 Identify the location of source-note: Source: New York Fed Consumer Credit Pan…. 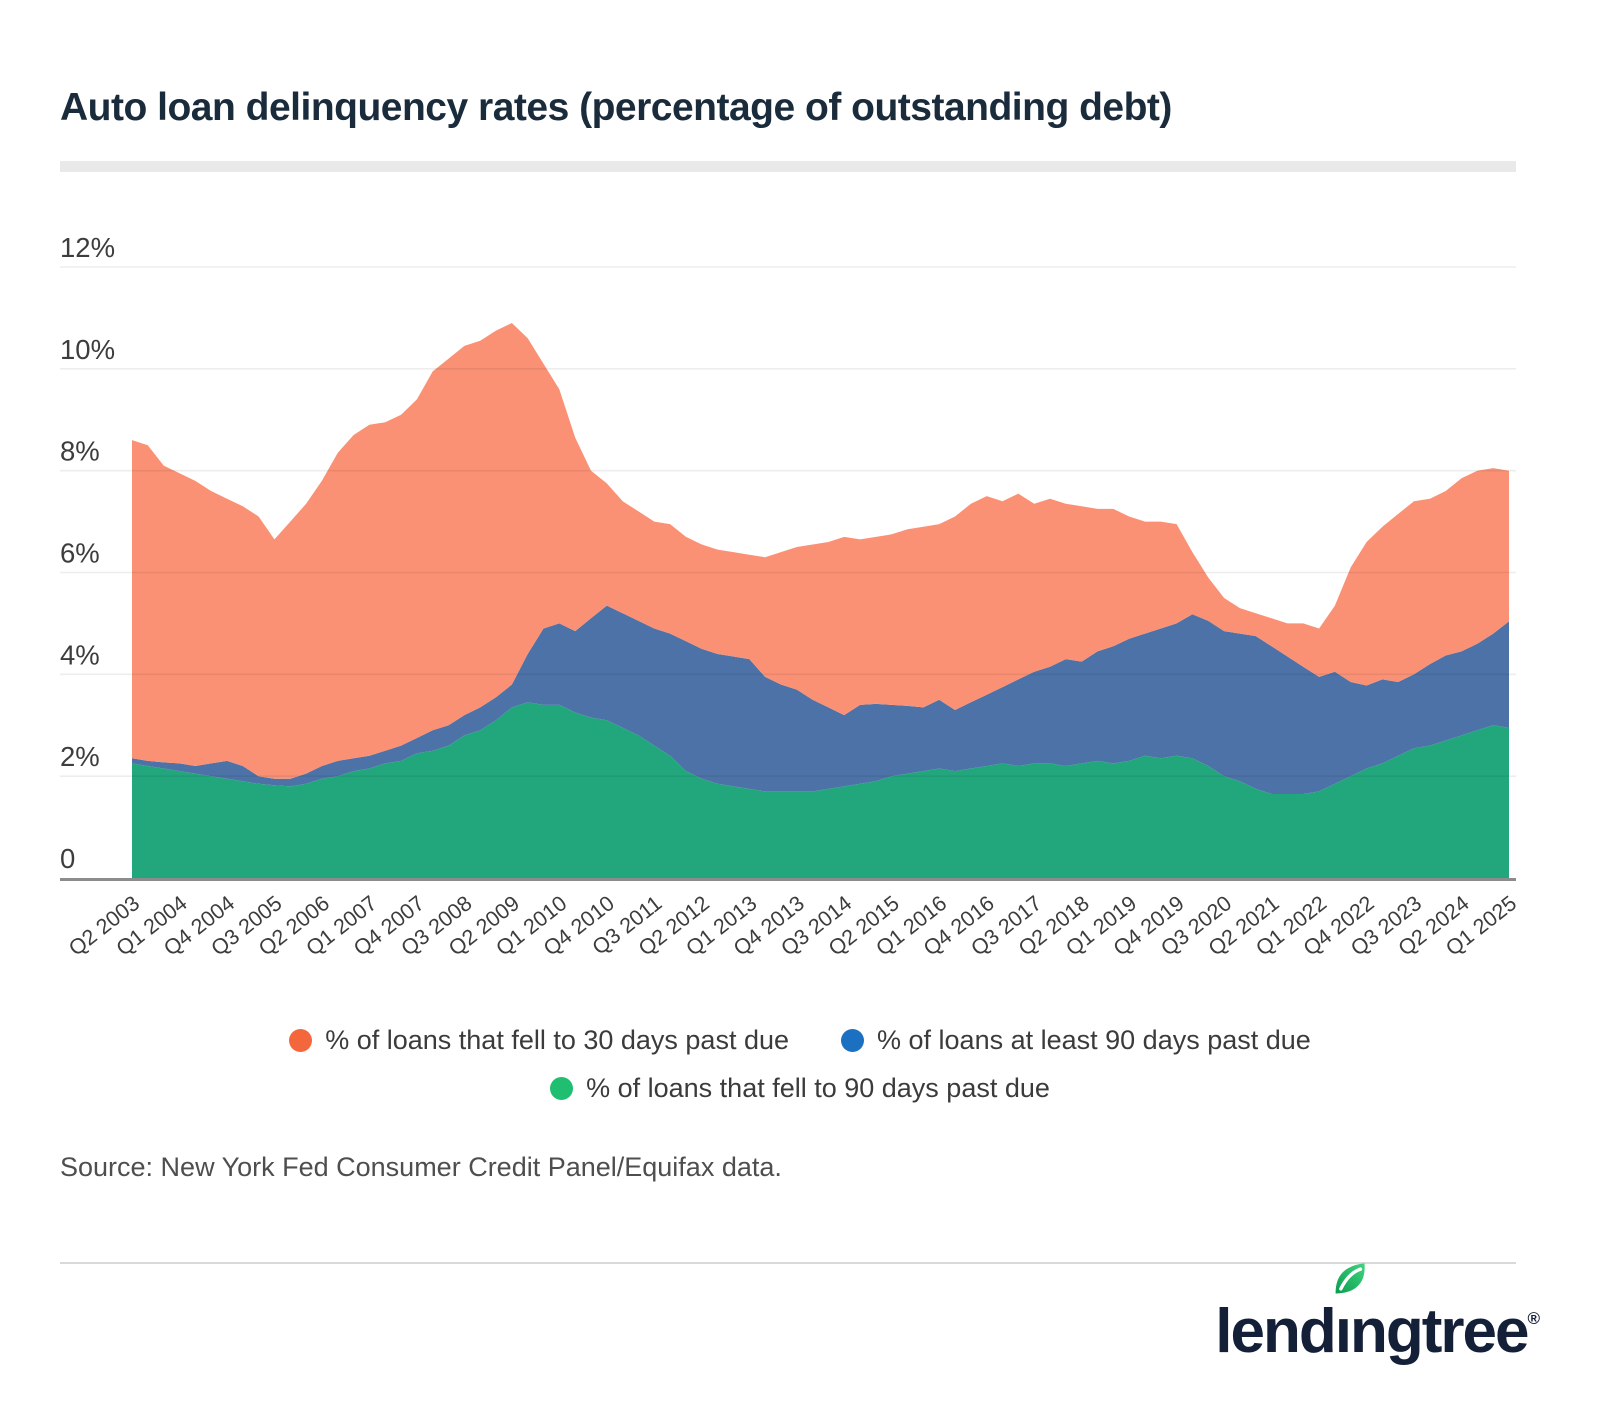
(421, 1167).